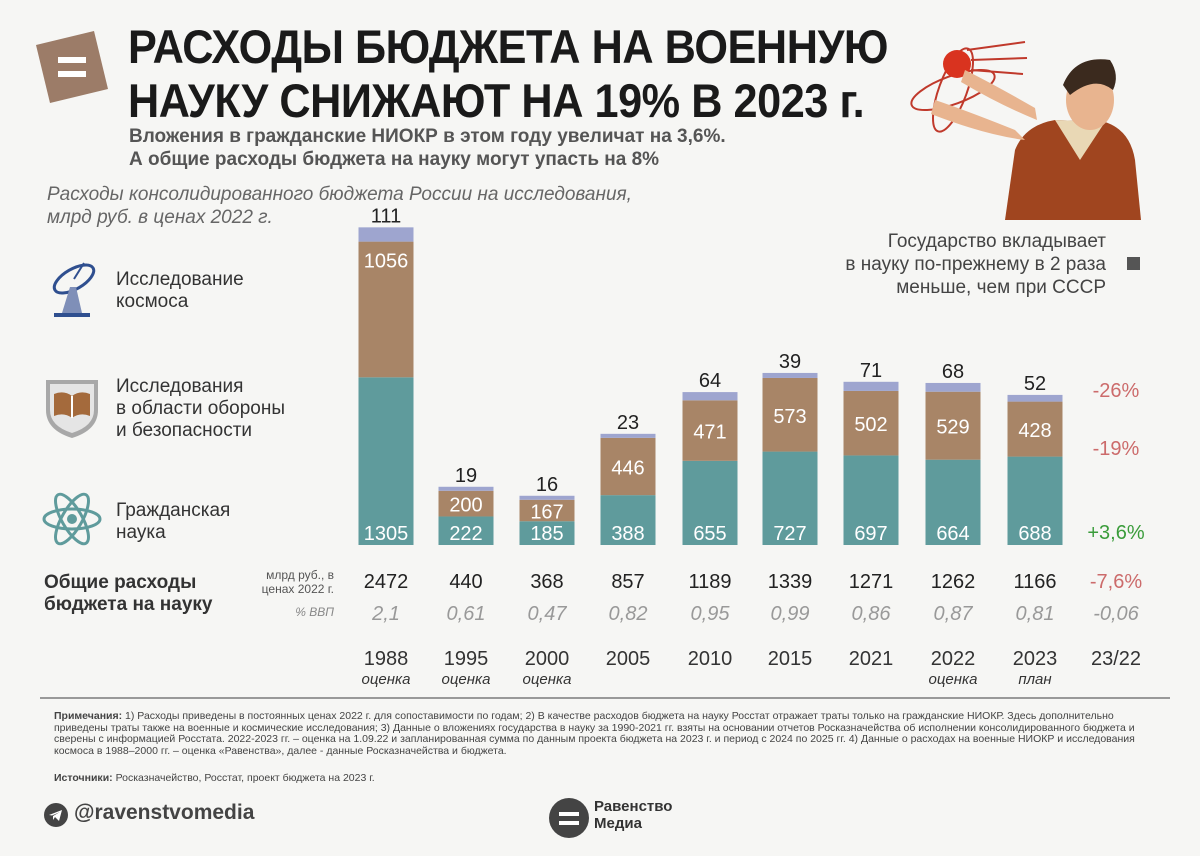  Describe the element at coordinates (1116, 659) in the screenshot. I see `change-header: 23/22` at that location.